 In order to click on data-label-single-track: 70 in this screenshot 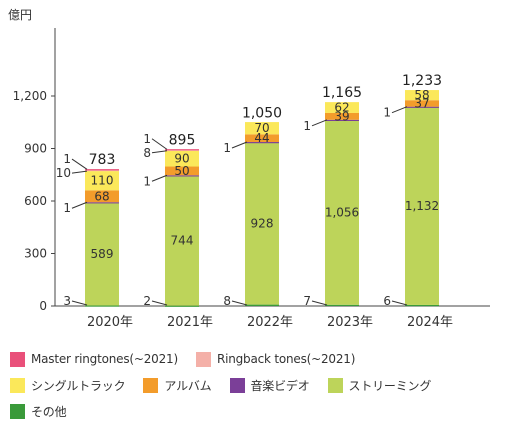, I will do `click(261, 128)`.